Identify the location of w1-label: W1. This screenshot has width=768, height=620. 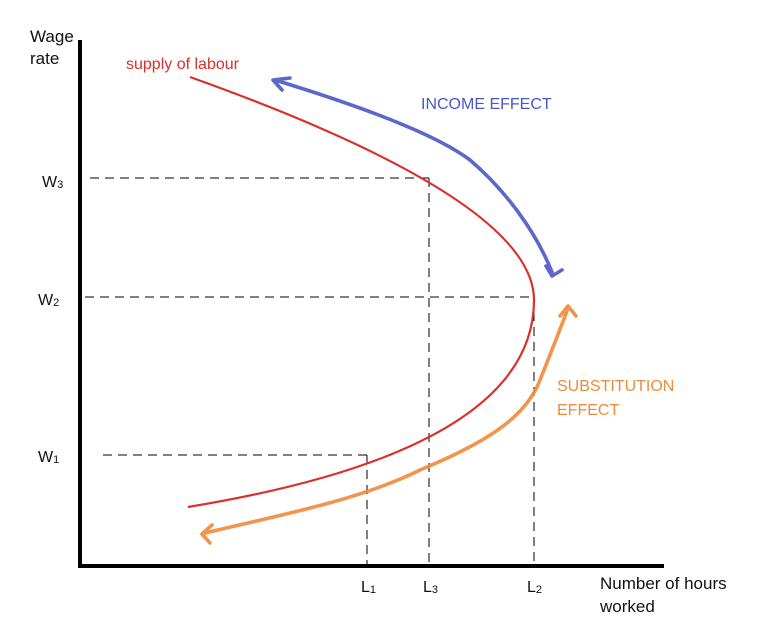
(48, 457).